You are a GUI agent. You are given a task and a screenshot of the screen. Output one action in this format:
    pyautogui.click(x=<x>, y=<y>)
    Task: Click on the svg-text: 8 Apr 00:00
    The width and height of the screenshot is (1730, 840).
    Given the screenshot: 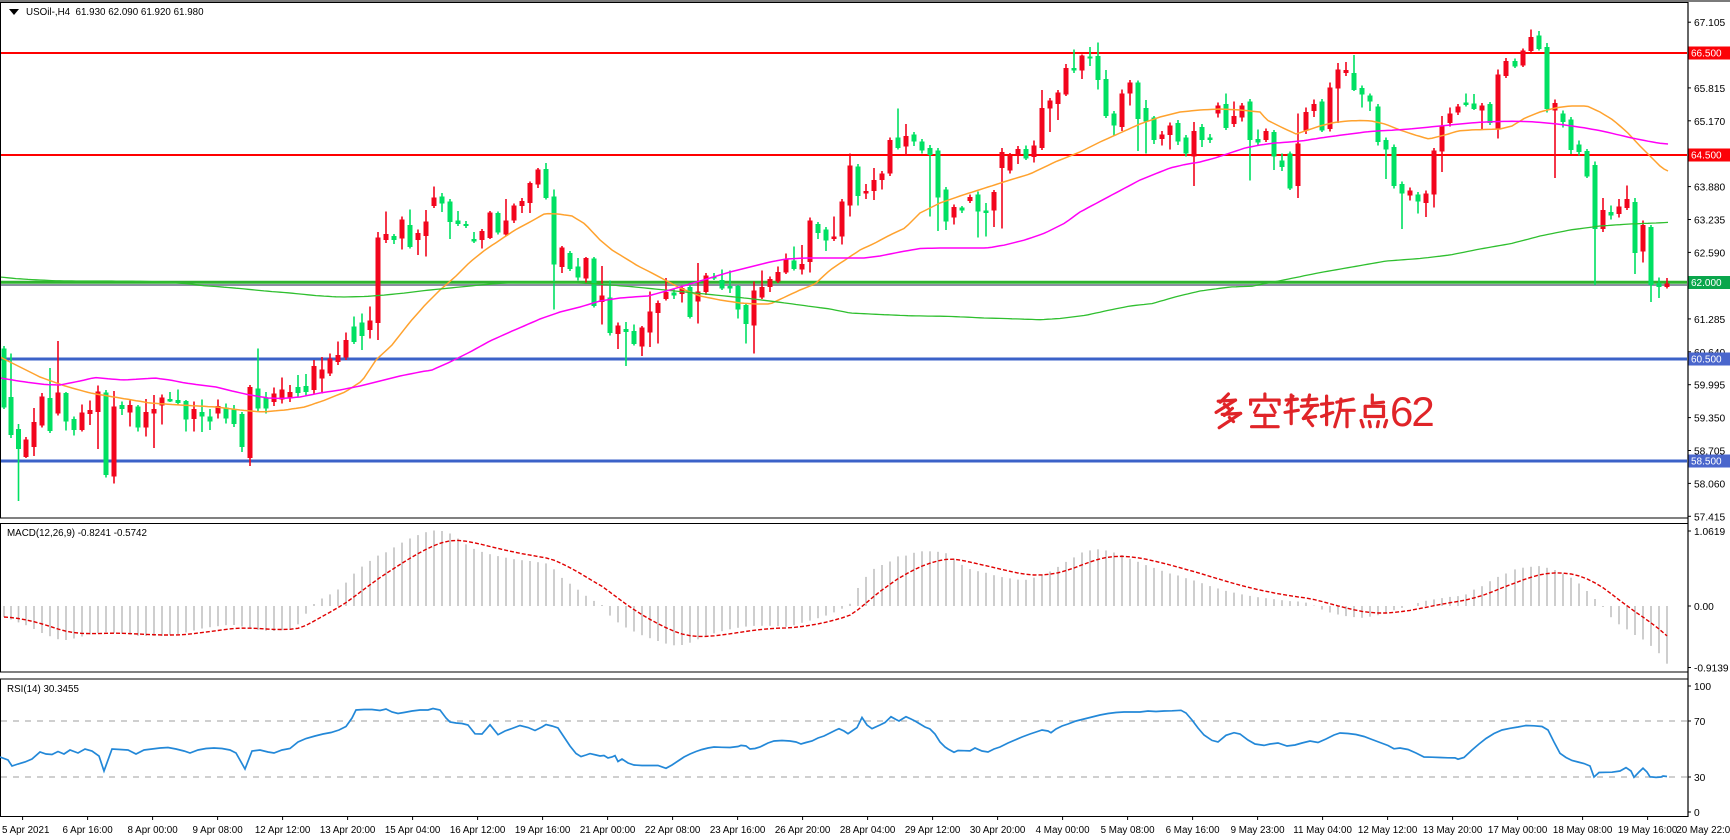 What is the action you would take?
    pyautogui.click(x=153, y=830)
    